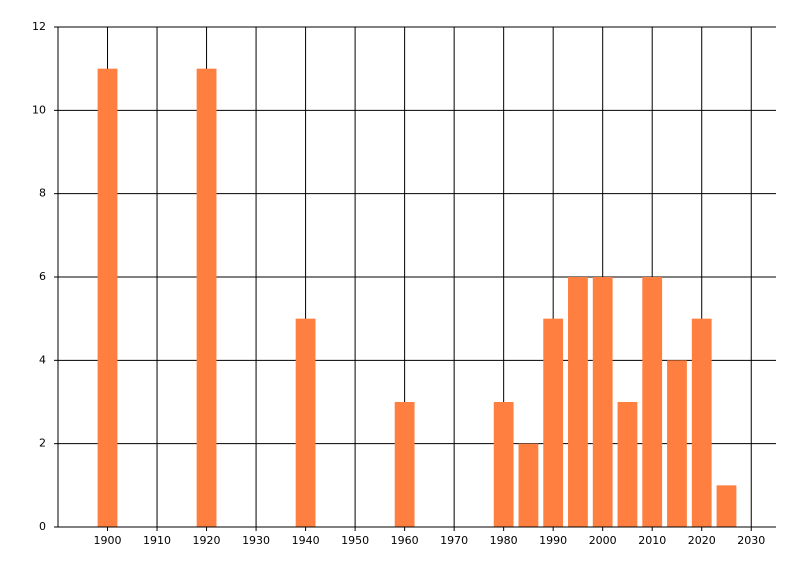  Describe the element at coordinates (454, 540) in the screenshot. I see `x-tick-label: 1970` at that location.